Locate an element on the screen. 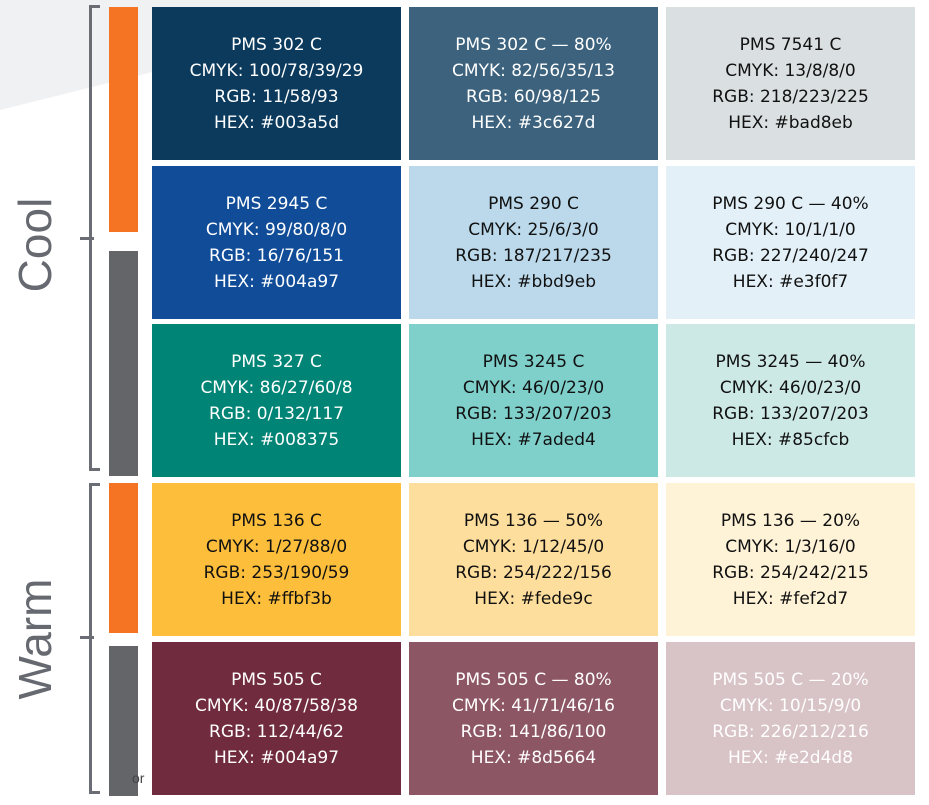 The width and height of the screenshot is (929, 805). swatch-cmyk: CMYK: 86/27/60/8 is located at coordinates (276, 387).